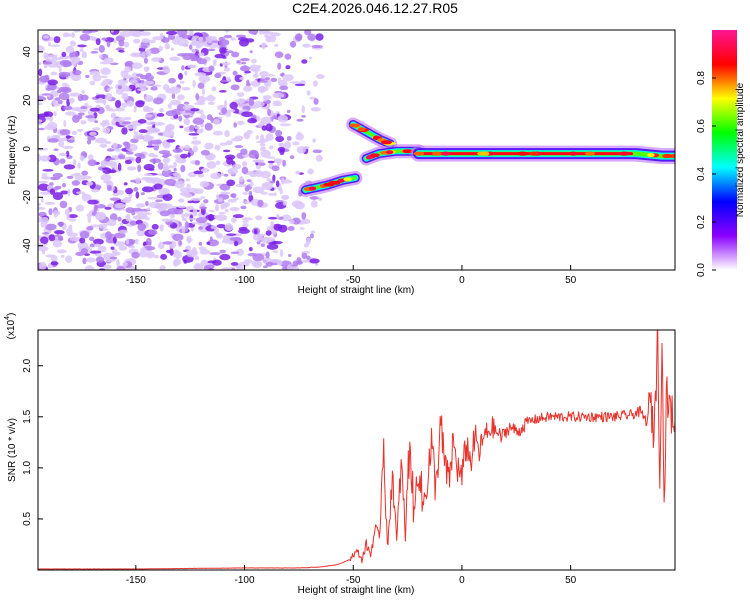 This screenshot has height=600, width=750. What do you see at coordinates (27, 149) in the screenshot?
I see `y-tick-label: 0` at bounding box center [27, 149].